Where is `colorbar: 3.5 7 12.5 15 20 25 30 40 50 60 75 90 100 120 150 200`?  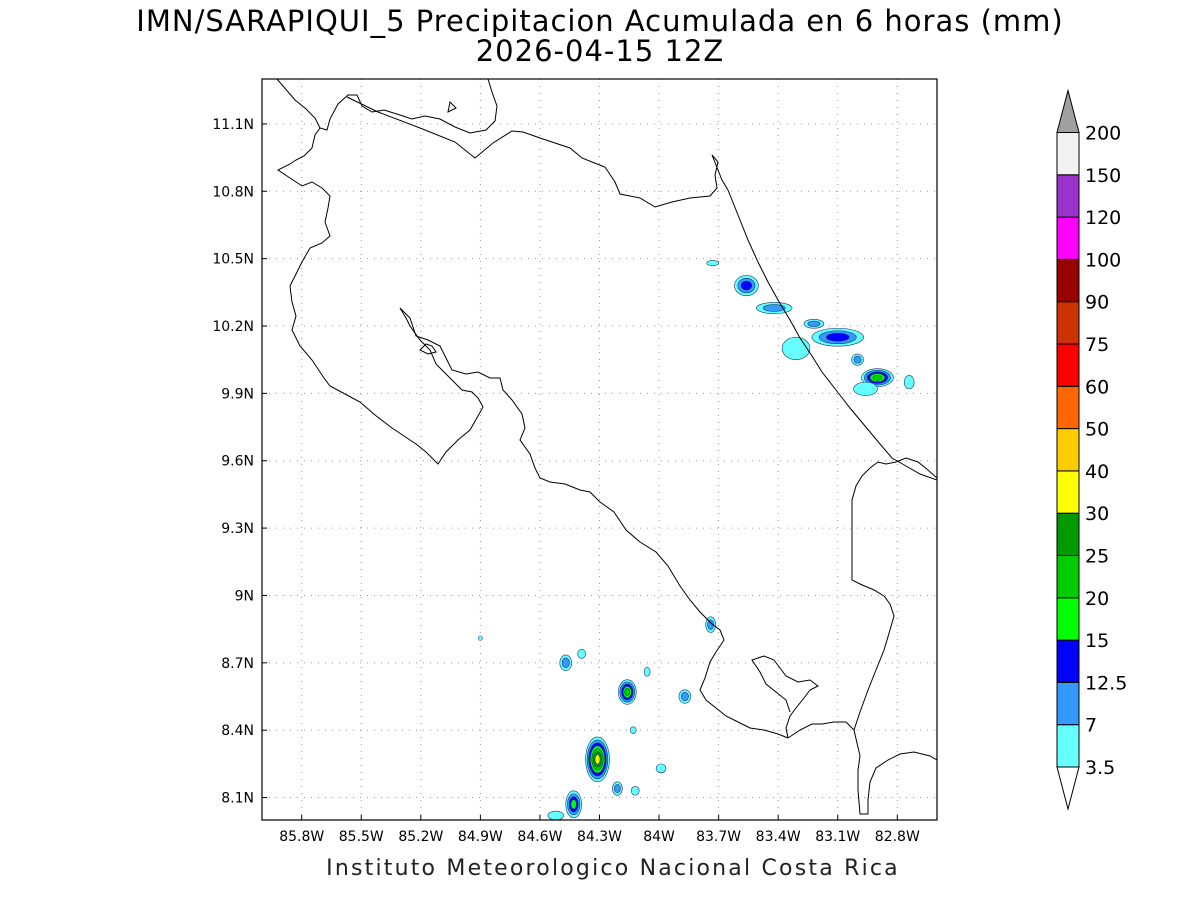
colorbar: 3.5 7 12.5 15 20 25 30 40 50 60 75 90 100 120 150 200 is located at coordinates (1091, 449).